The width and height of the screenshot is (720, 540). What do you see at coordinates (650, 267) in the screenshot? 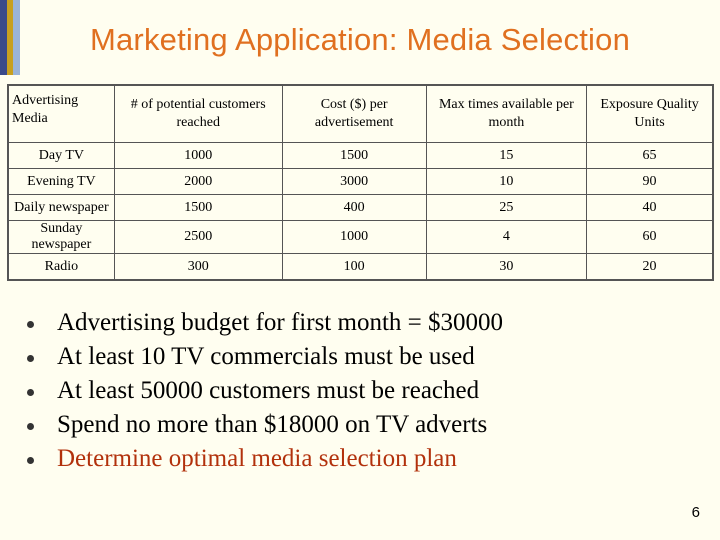
I see `table-cell: 20` at bounding box center [650, 267].